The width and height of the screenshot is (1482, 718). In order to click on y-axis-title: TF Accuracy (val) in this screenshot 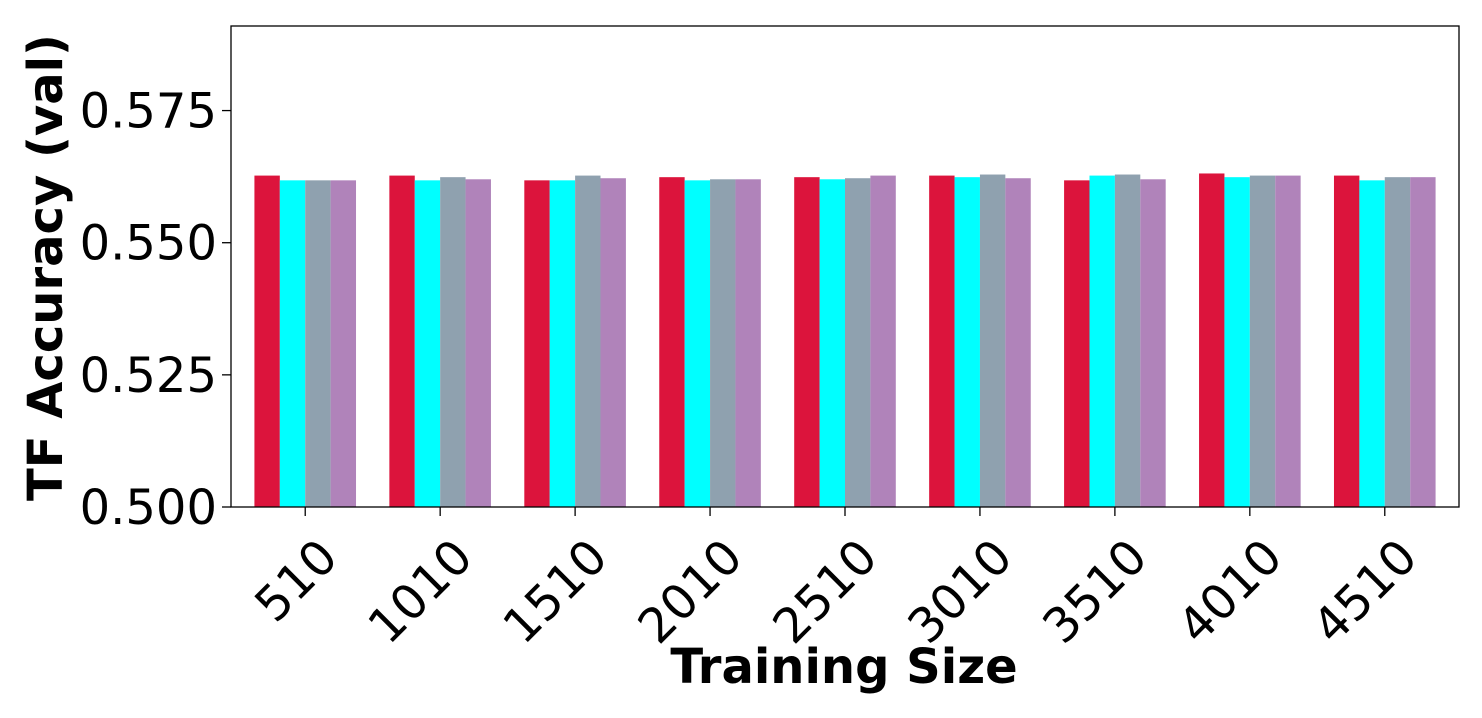, I will do `click(46, 267)`.